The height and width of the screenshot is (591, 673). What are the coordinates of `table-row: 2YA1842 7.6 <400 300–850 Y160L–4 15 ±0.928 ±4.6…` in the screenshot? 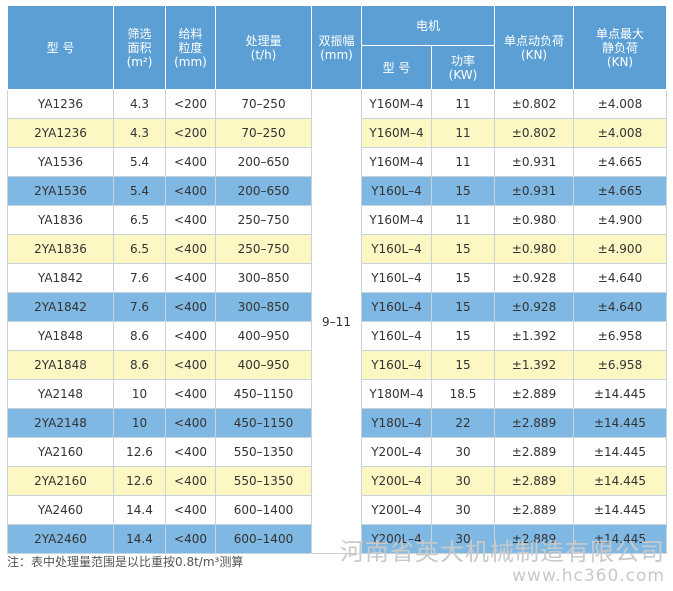 It's located at (337, 307).